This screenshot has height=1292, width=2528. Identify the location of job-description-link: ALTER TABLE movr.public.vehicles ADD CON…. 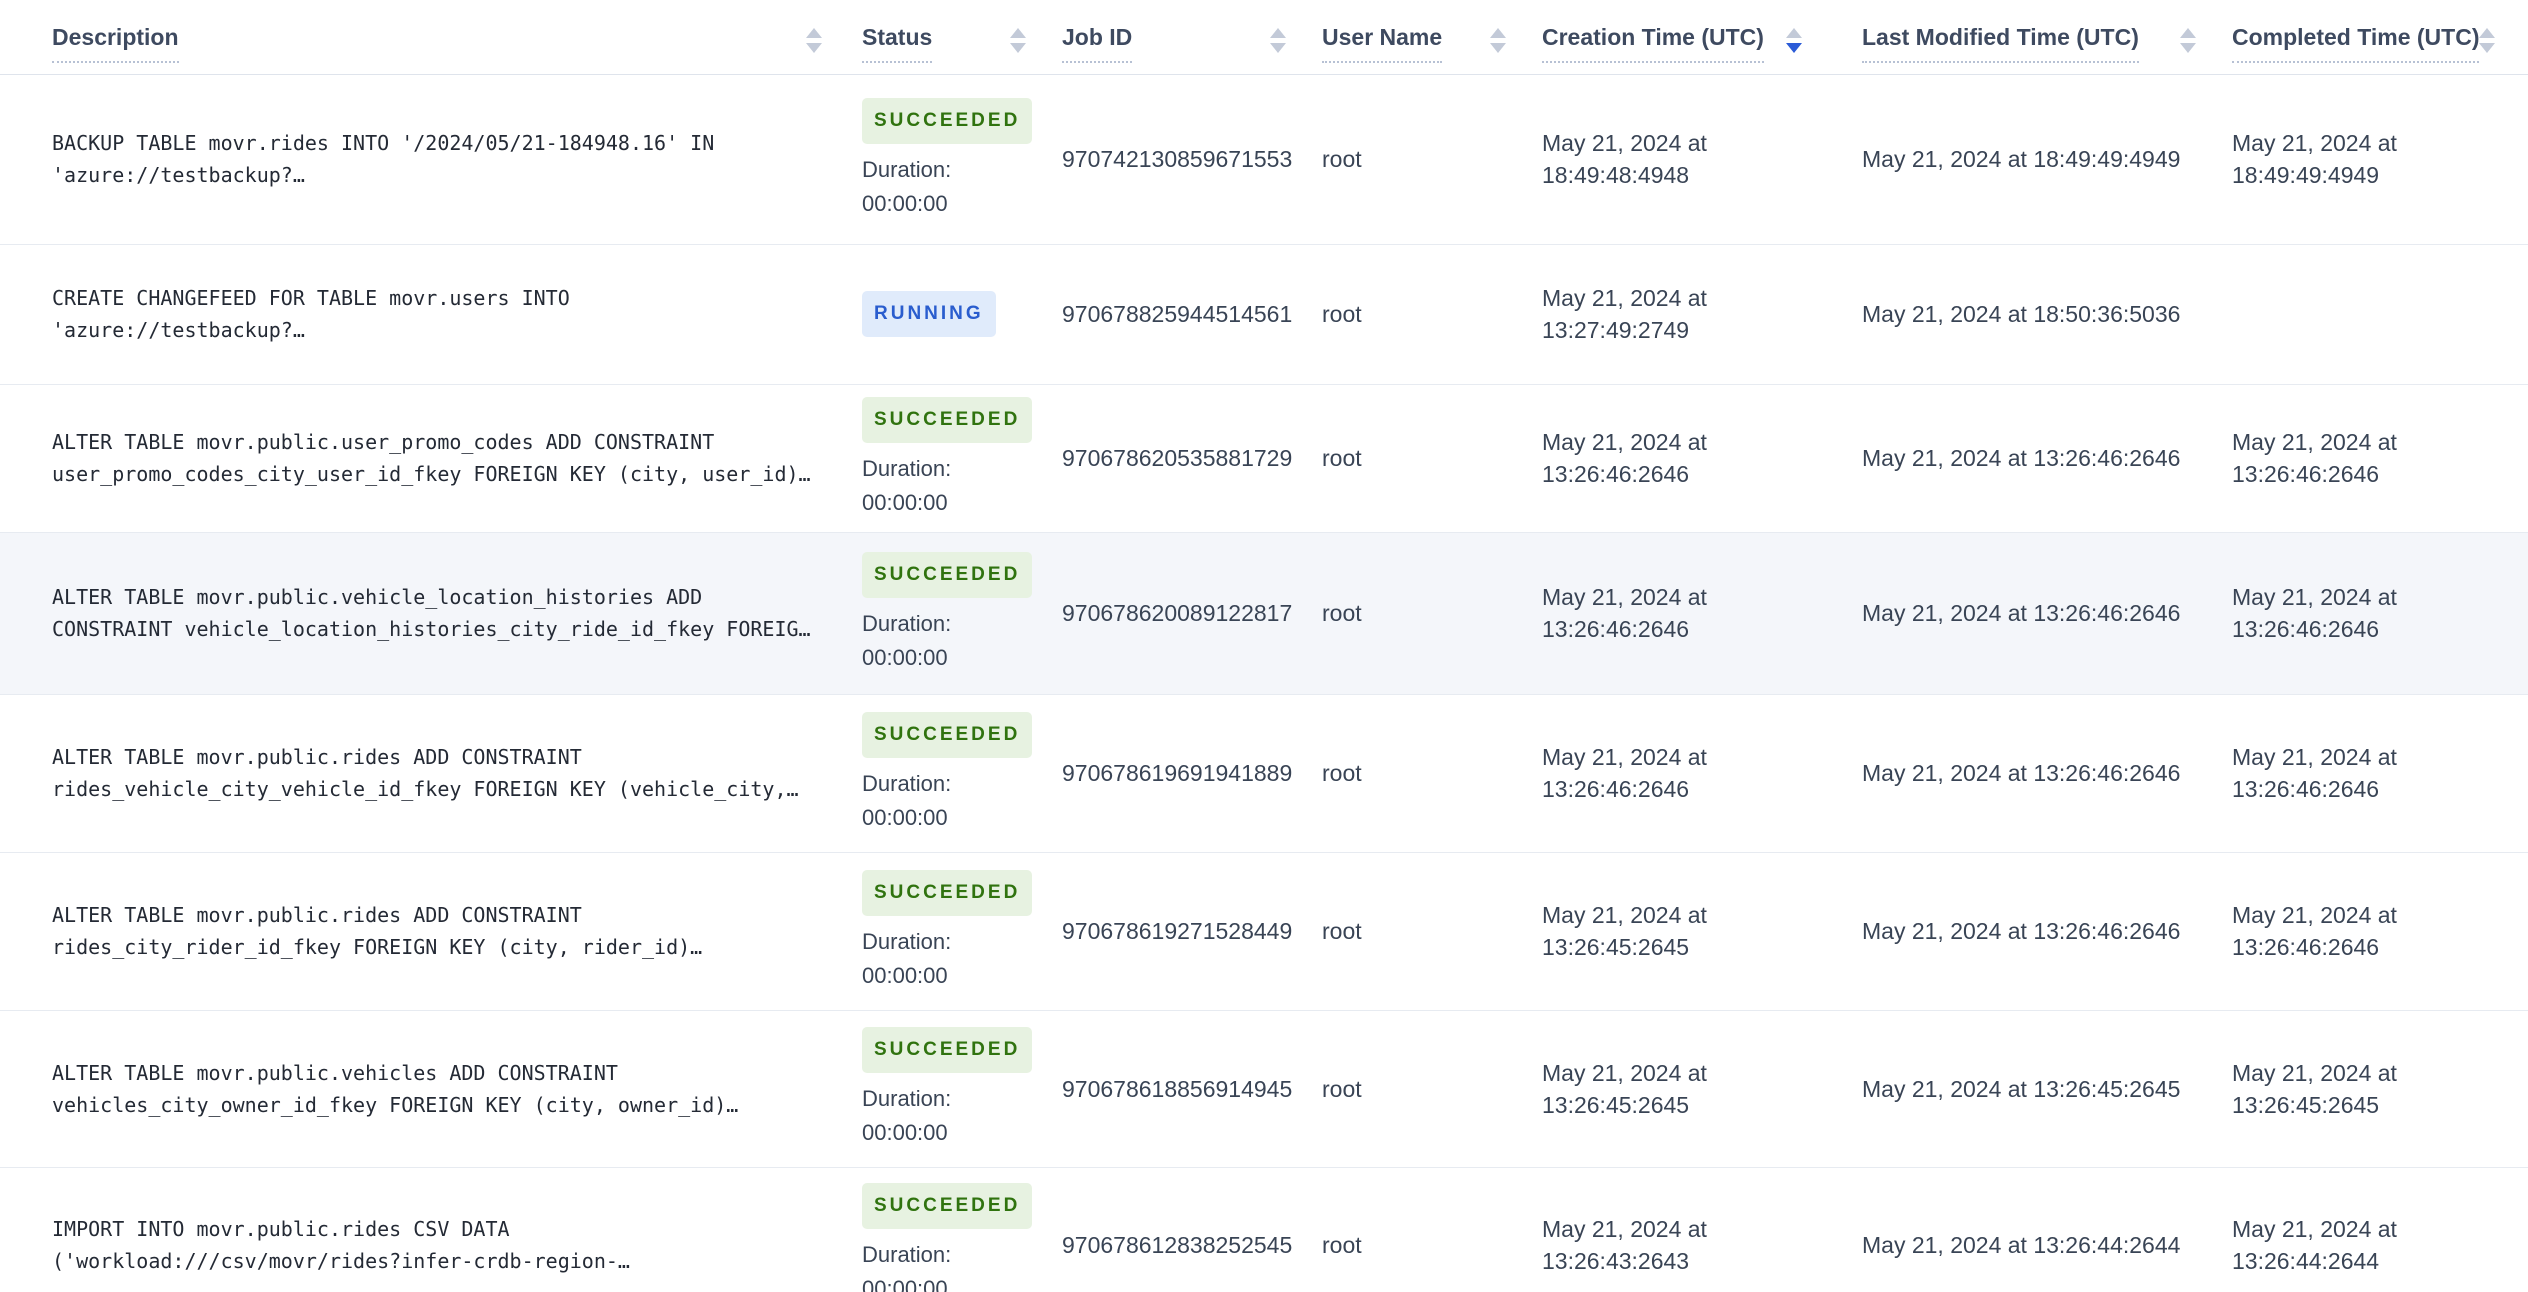
(395, 1088).